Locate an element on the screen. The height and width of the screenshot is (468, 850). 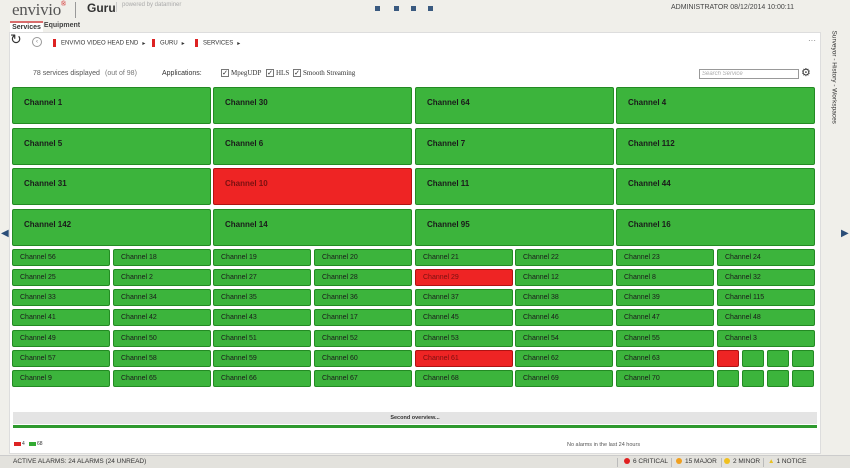
tab-services: Services is located at coordinates (26, 26).